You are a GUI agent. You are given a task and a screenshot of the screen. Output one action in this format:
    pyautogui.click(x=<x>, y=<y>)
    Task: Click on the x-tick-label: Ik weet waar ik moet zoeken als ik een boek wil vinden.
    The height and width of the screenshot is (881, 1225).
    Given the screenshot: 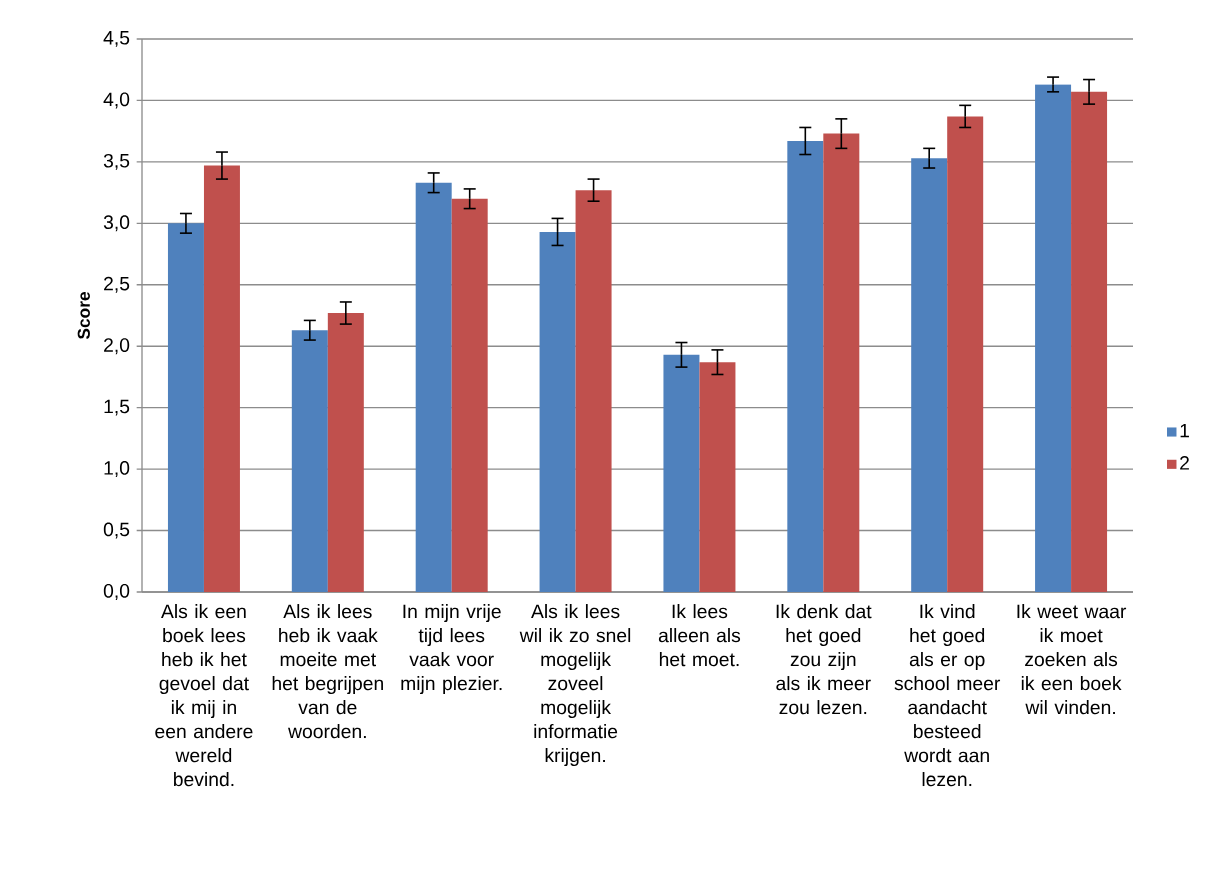 What is the action you would take?
    pyautogui.click(x=1072, y=659)
    